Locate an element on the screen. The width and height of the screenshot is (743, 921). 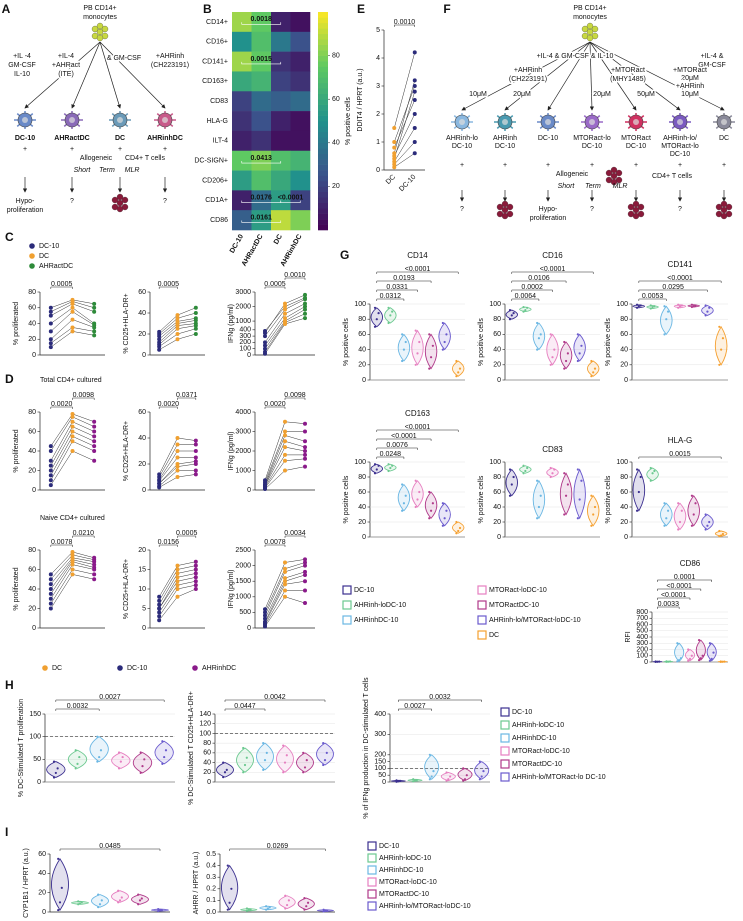
cell-cluster is located at coordinates (500, 207).